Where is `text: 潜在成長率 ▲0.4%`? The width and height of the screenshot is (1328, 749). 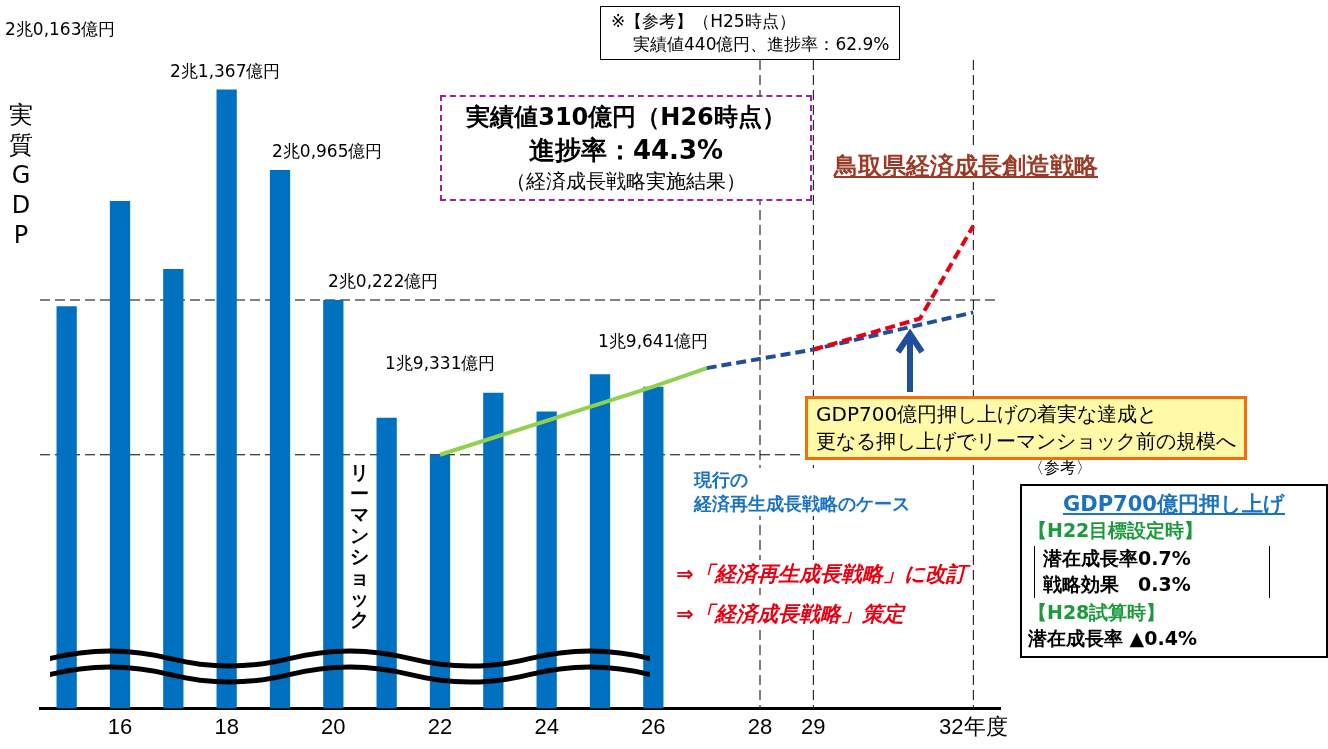
text: 潜在成長率 ▲0.4% is located at coordinates (1113, 638).